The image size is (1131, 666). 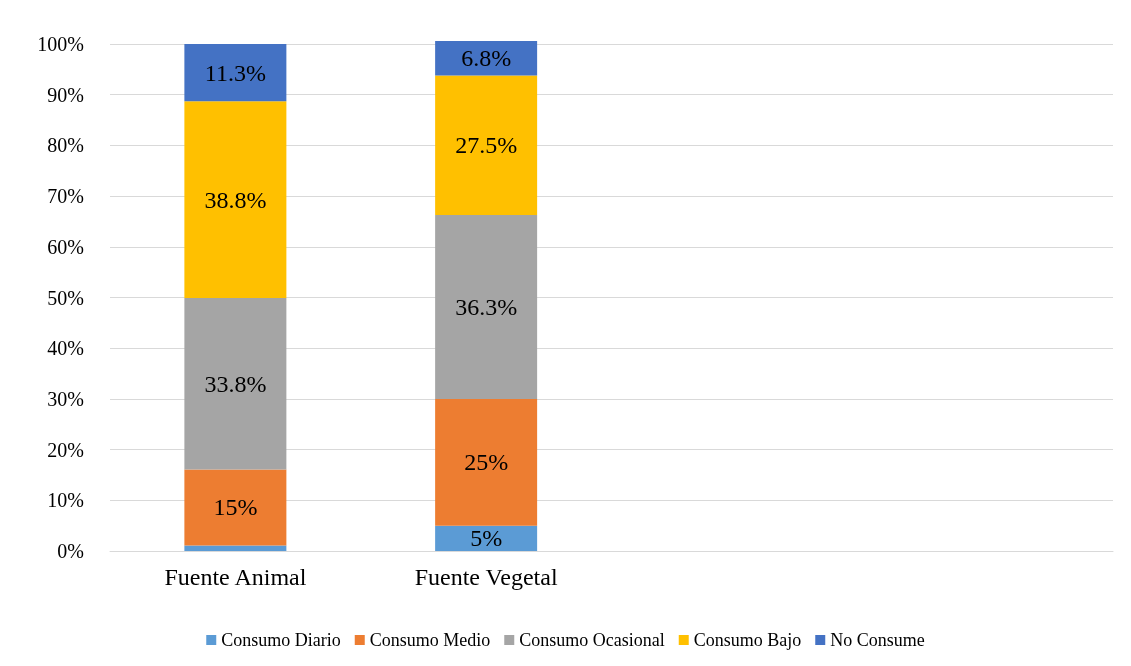 What do you see at coordinates (60, 44) in the screenshot?
I see `y-tick-label: 100%` at bounding box center [60, 44].